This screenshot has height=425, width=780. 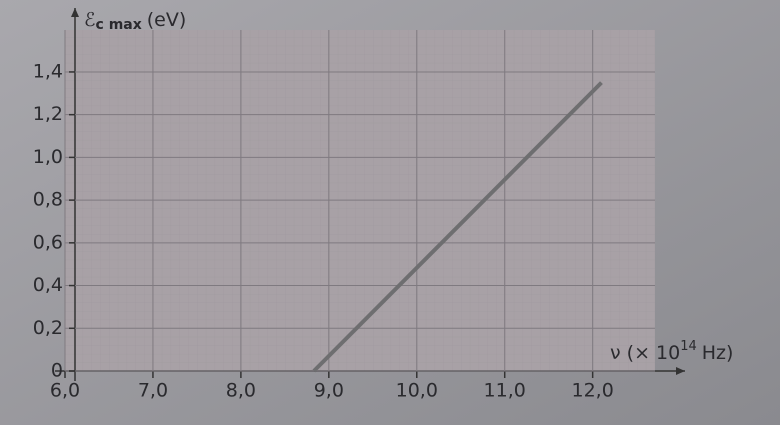 I want to click on x-arrow, so click(x=680, y=371).